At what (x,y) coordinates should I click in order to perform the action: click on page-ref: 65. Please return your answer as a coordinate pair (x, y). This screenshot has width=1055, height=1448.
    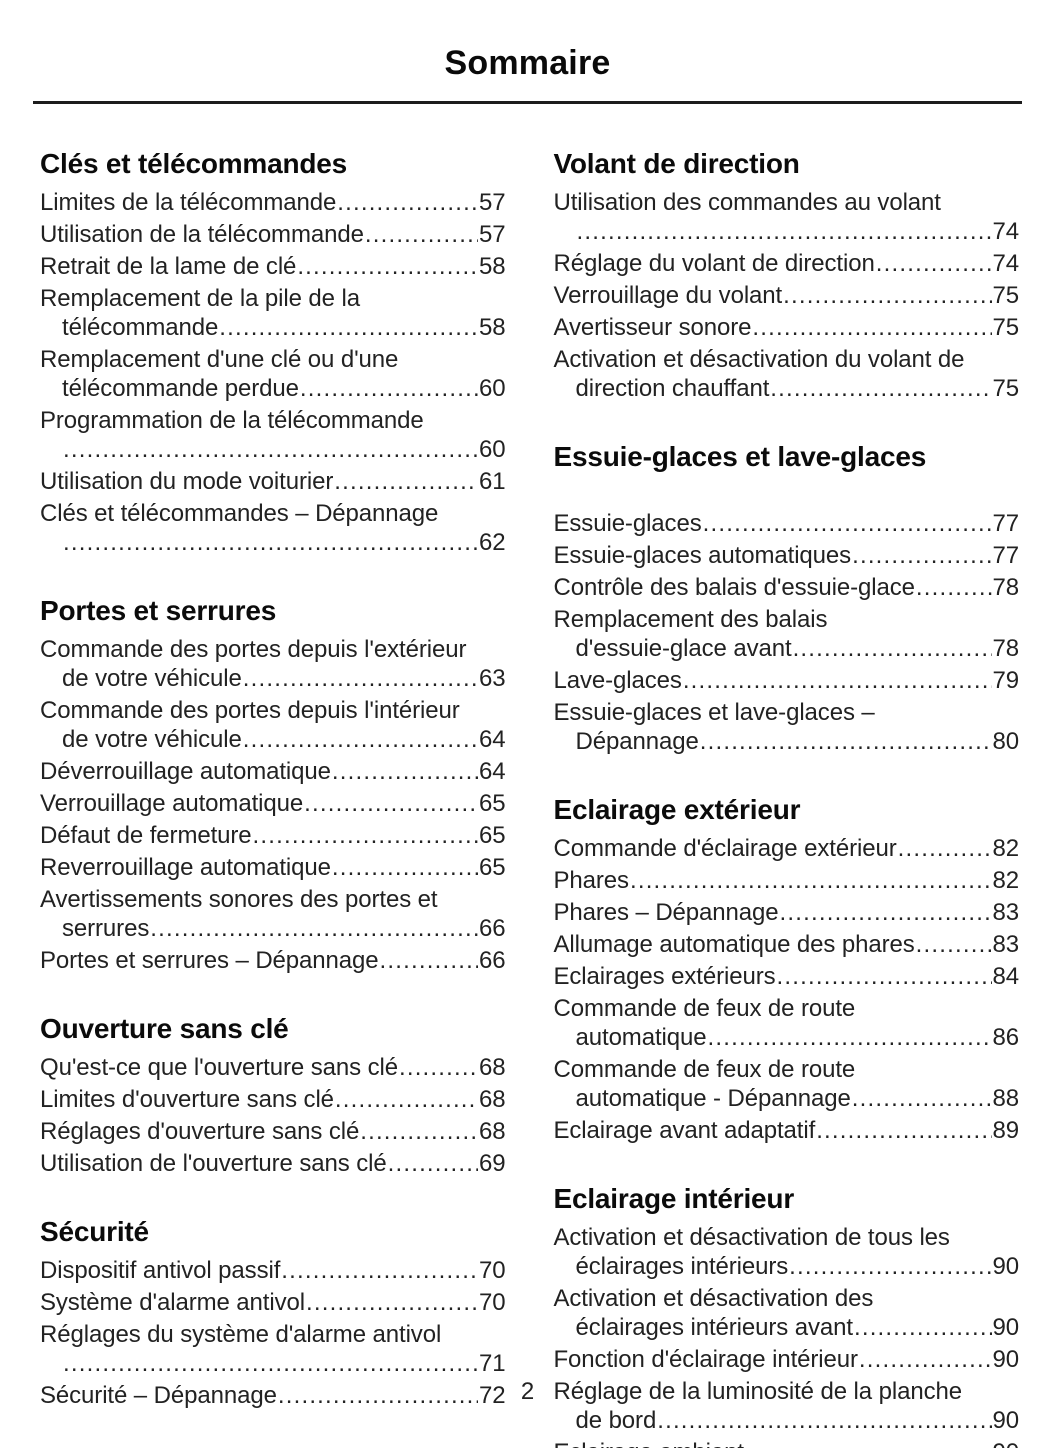
    Looking at the image, I should click on (492, 835).